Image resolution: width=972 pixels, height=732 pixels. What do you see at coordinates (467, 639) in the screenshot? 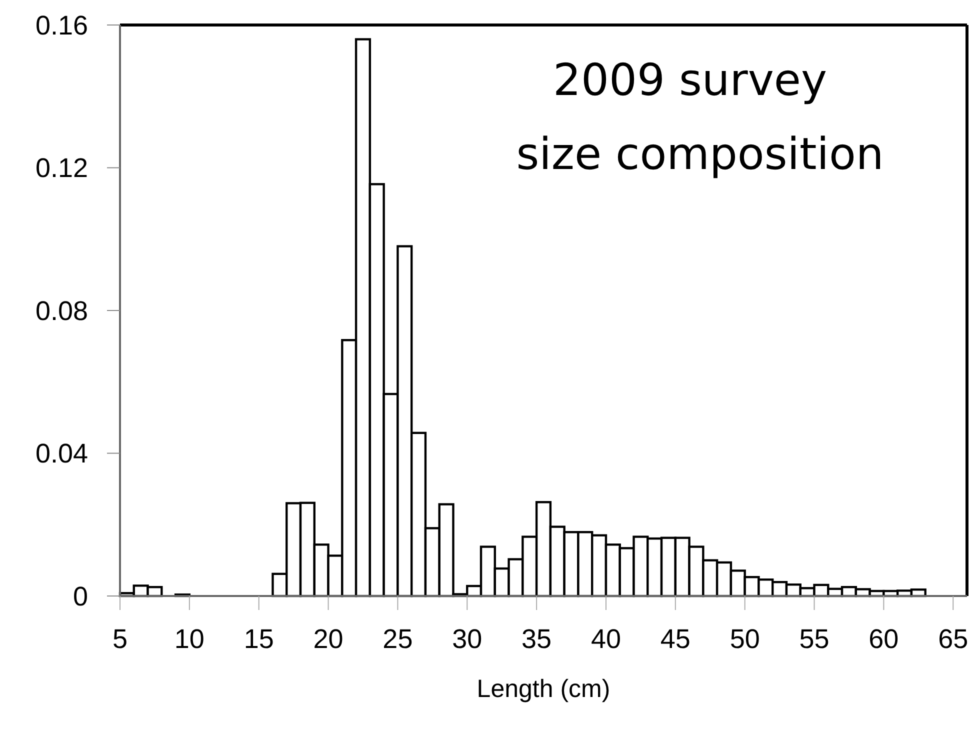
I see `x-tick-label: 30` at bounding box center [467, 639].